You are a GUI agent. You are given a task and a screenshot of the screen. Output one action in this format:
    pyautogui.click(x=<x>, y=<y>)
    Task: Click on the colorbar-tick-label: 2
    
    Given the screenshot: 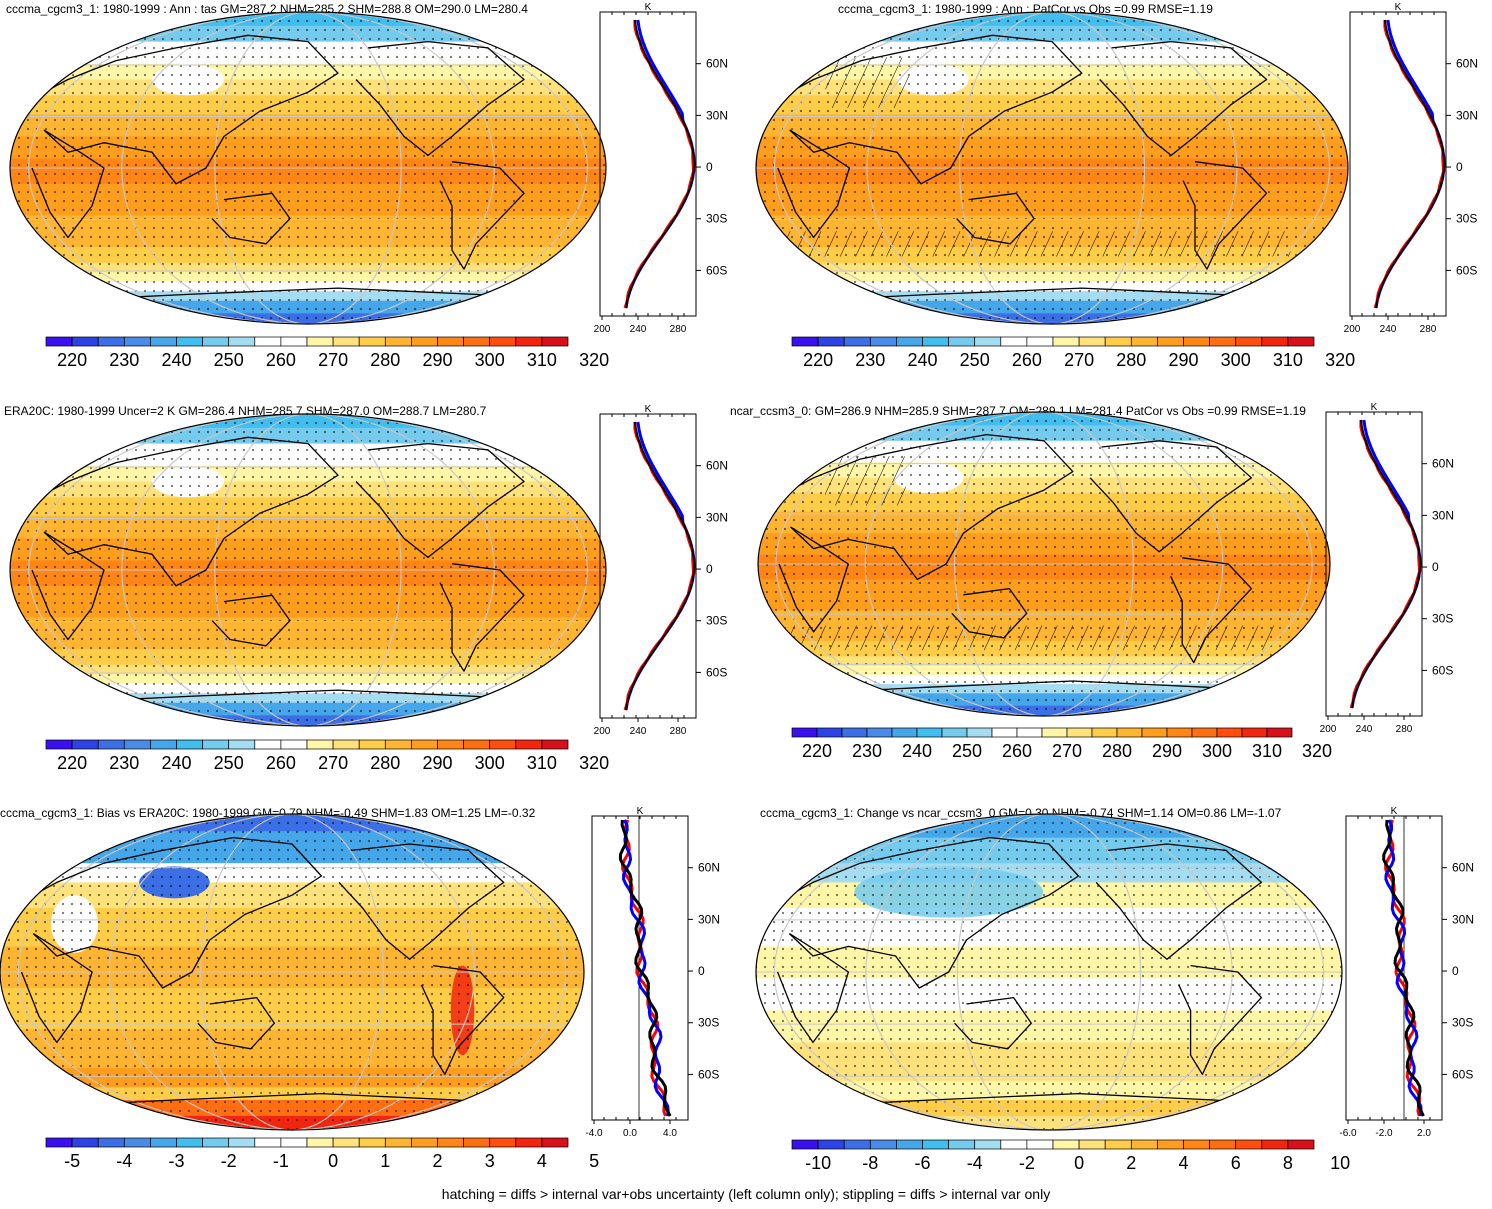 What is the action you would take?
    pyautogui.click(x=1131, y=1163)
    